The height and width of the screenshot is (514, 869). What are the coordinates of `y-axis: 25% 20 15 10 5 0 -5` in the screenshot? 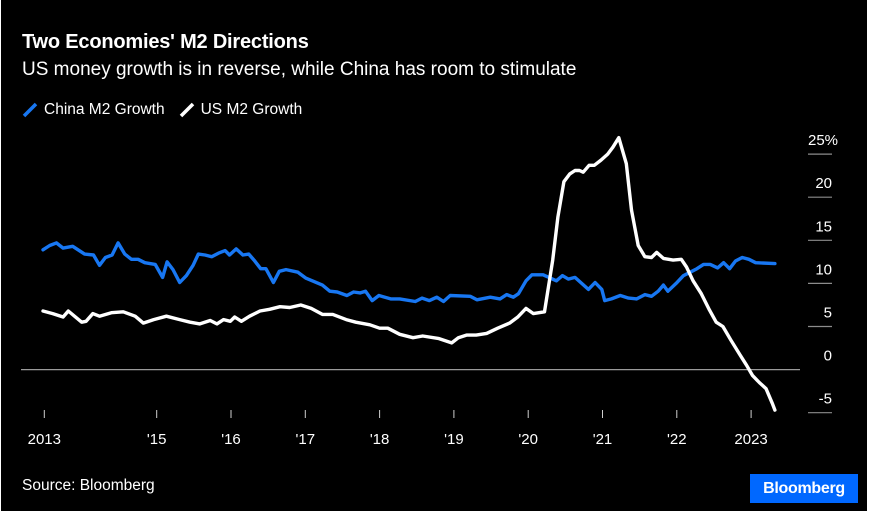 It's located at (823, 270).